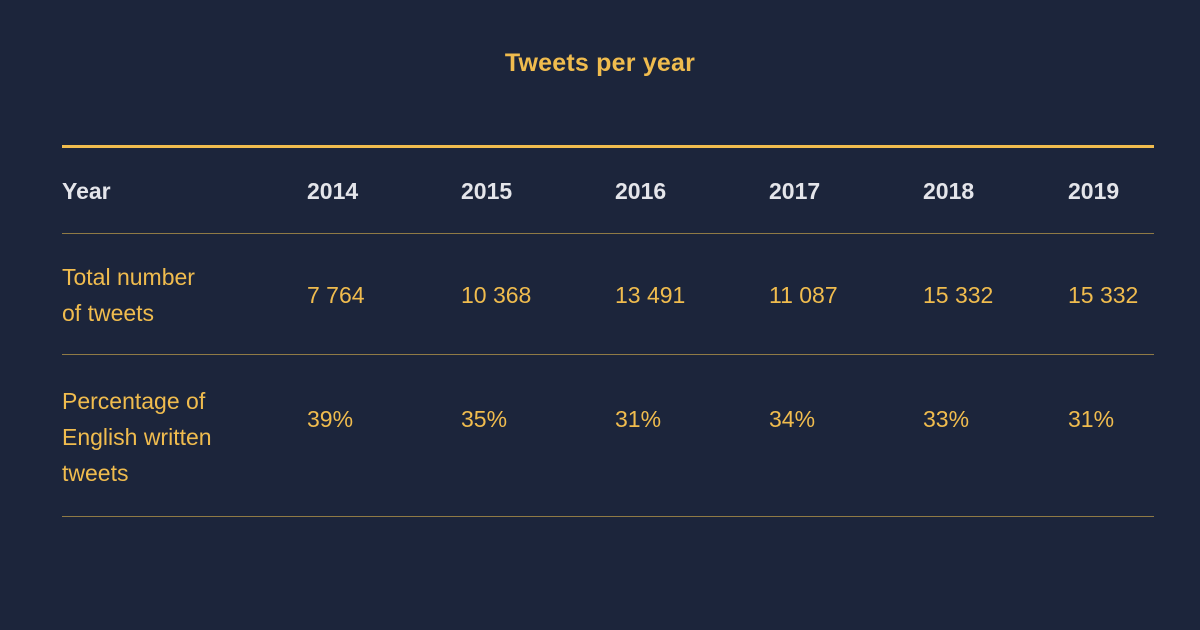  I want to click on table-cell-pct-2016: 31%, so click(638, 419).